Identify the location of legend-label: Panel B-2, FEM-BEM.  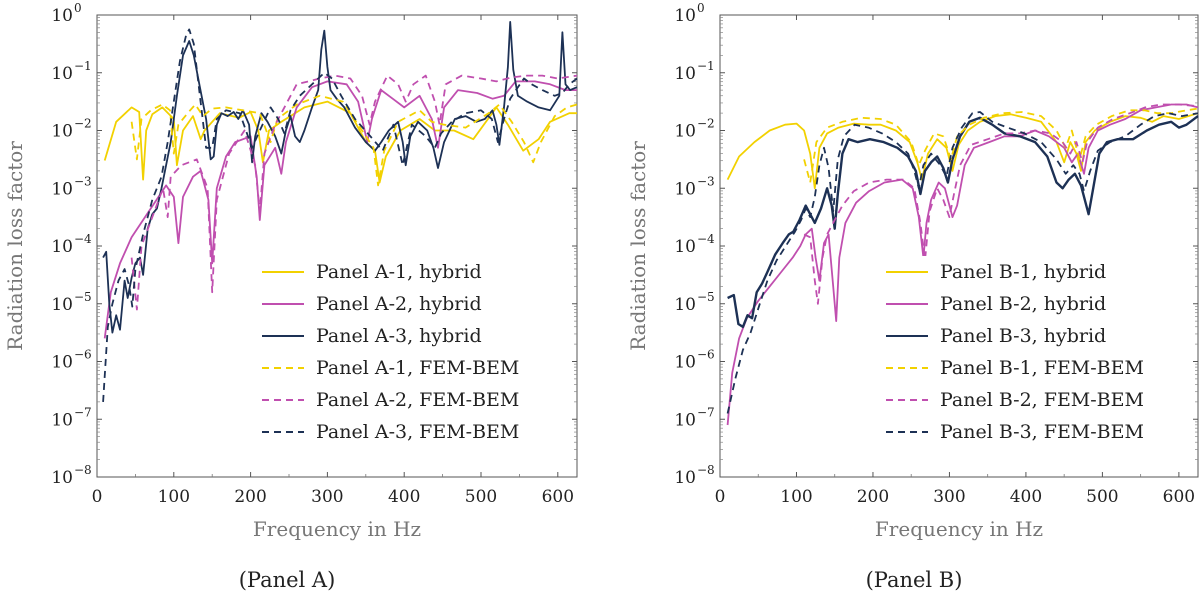
(1042, 400).